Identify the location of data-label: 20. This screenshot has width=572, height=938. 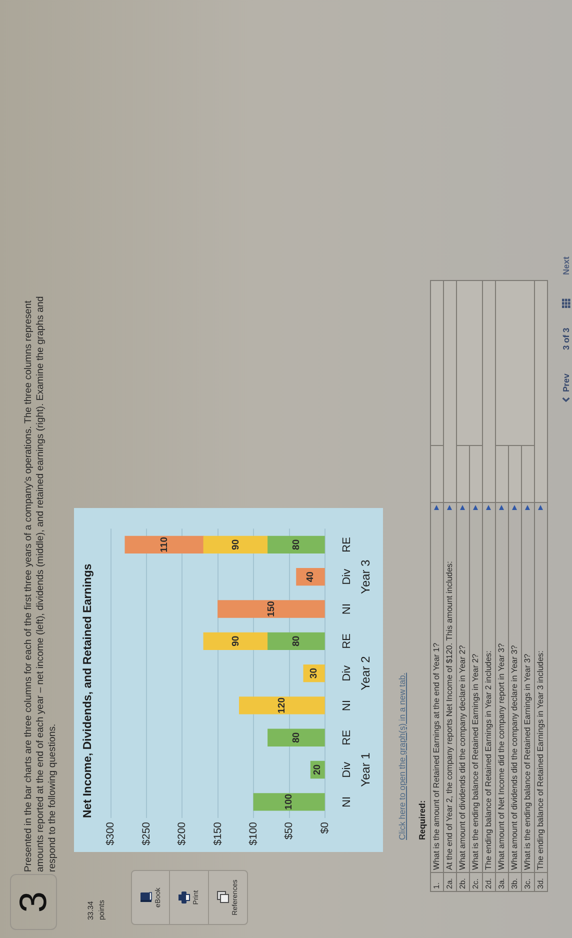
(318, 770).